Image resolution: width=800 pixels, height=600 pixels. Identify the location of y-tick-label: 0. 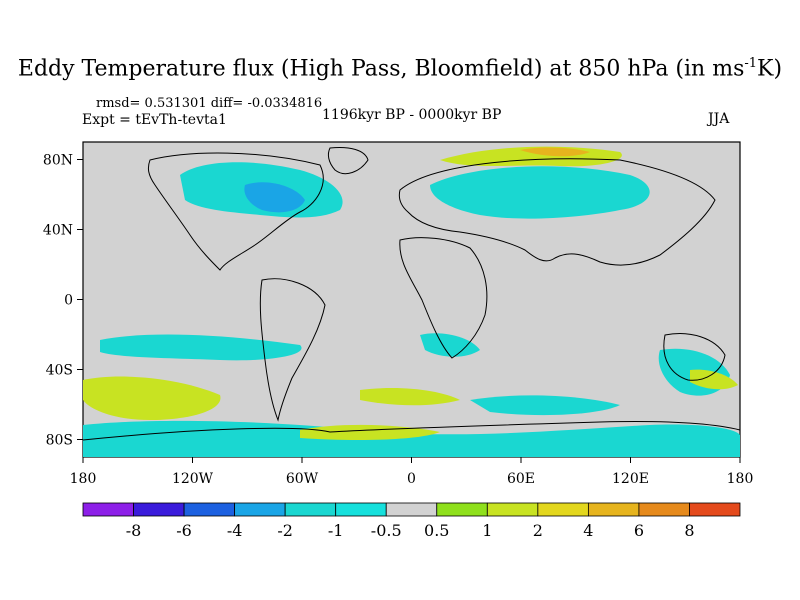
(68, 301).